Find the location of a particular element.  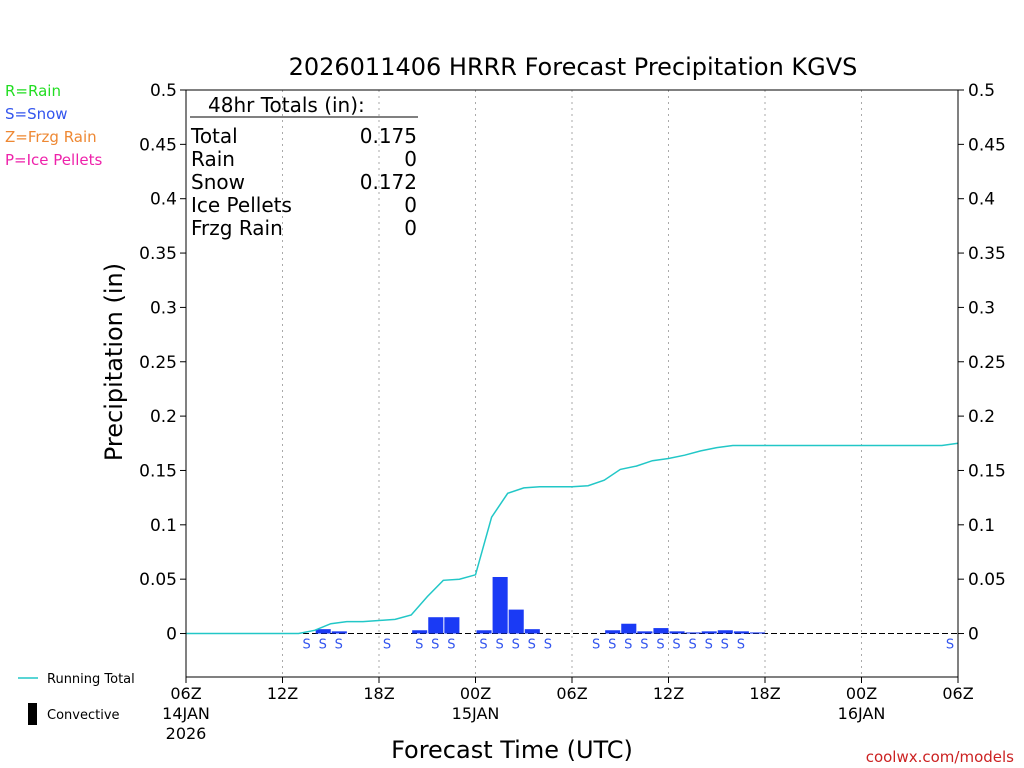

y-tick-label-right: 0.25 is located at coordinates (987, 363).